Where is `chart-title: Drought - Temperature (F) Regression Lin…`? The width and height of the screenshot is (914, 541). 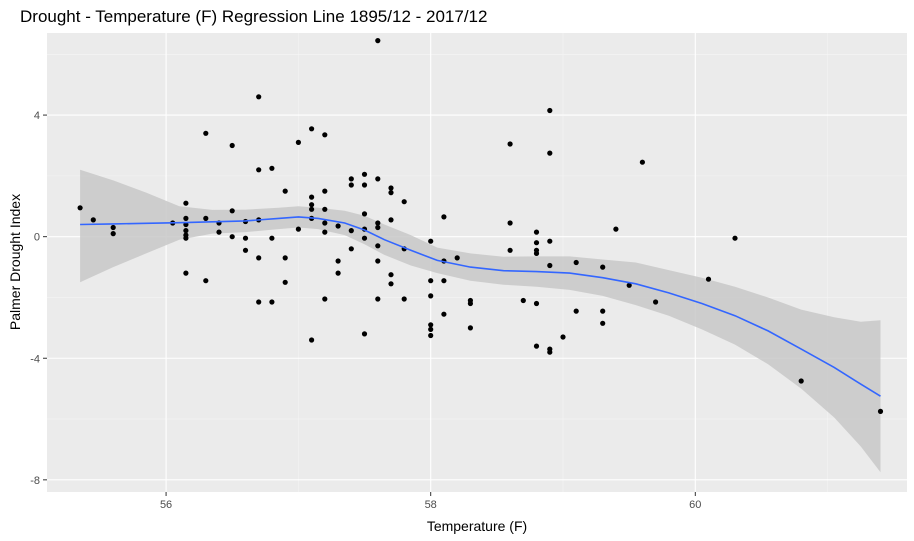 chart-title: Drought - Temperature (F) Regression Lin… is located at coordinates (253, 16).